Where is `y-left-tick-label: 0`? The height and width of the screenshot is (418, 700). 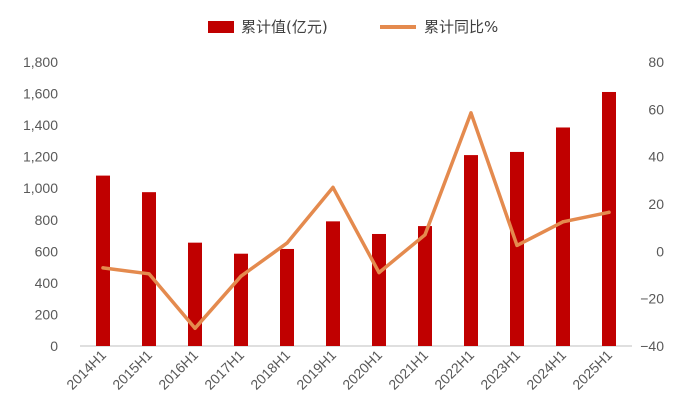
y-left-tick-label: 0 is located at coordinates (54, 346).